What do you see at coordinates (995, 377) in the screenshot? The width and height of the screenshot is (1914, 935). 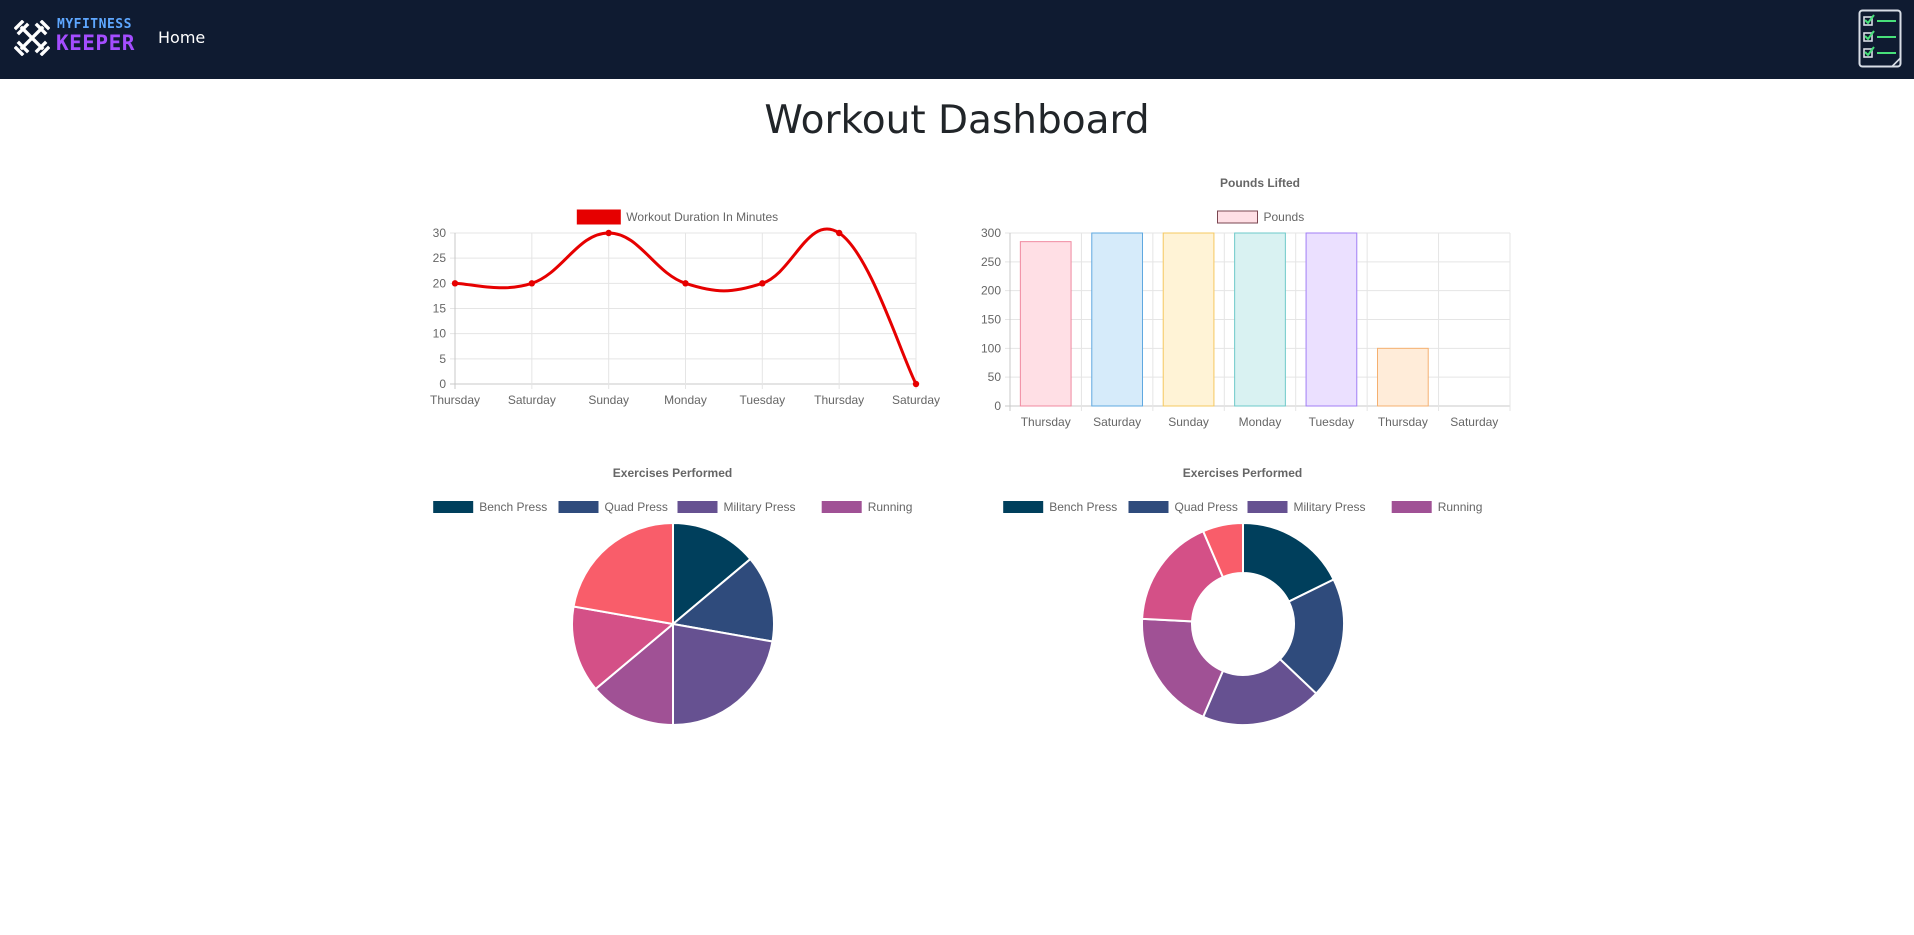 I see `y-tick-label: 50` at bounding box center [995, 377].